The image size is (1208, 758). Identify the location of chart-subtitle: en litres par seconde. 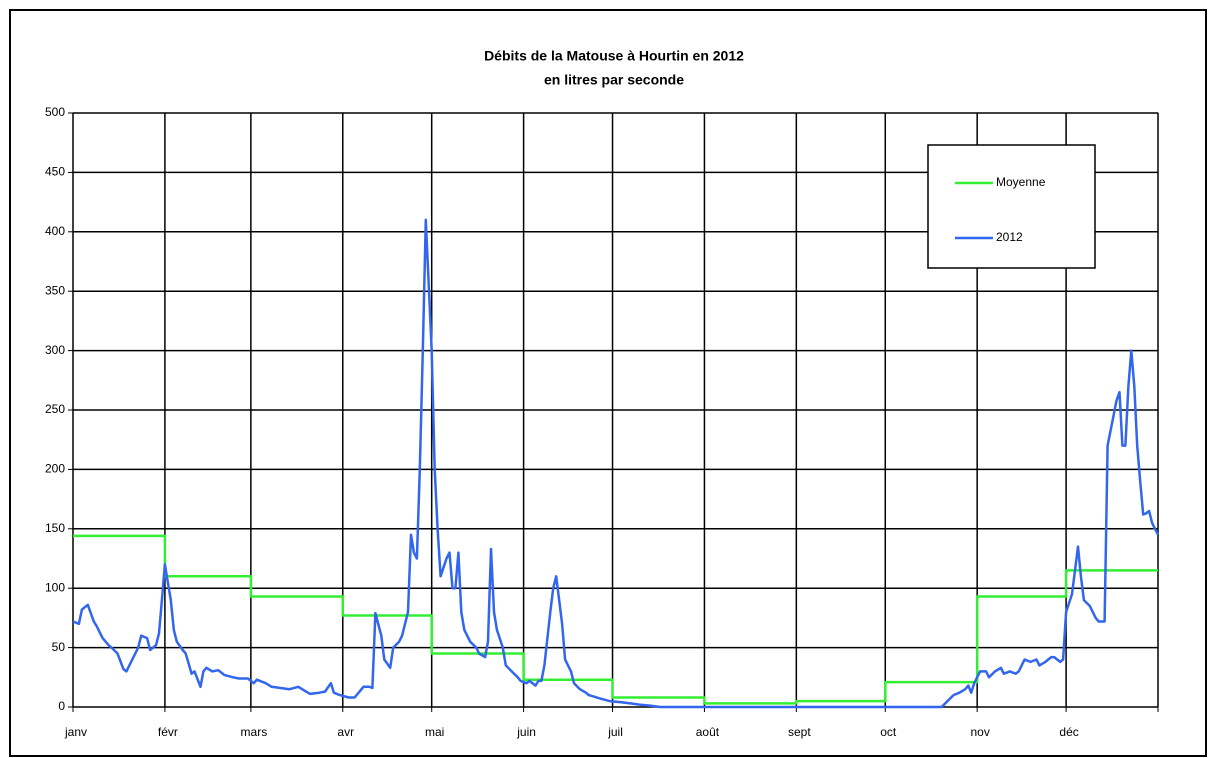
(614, 80).